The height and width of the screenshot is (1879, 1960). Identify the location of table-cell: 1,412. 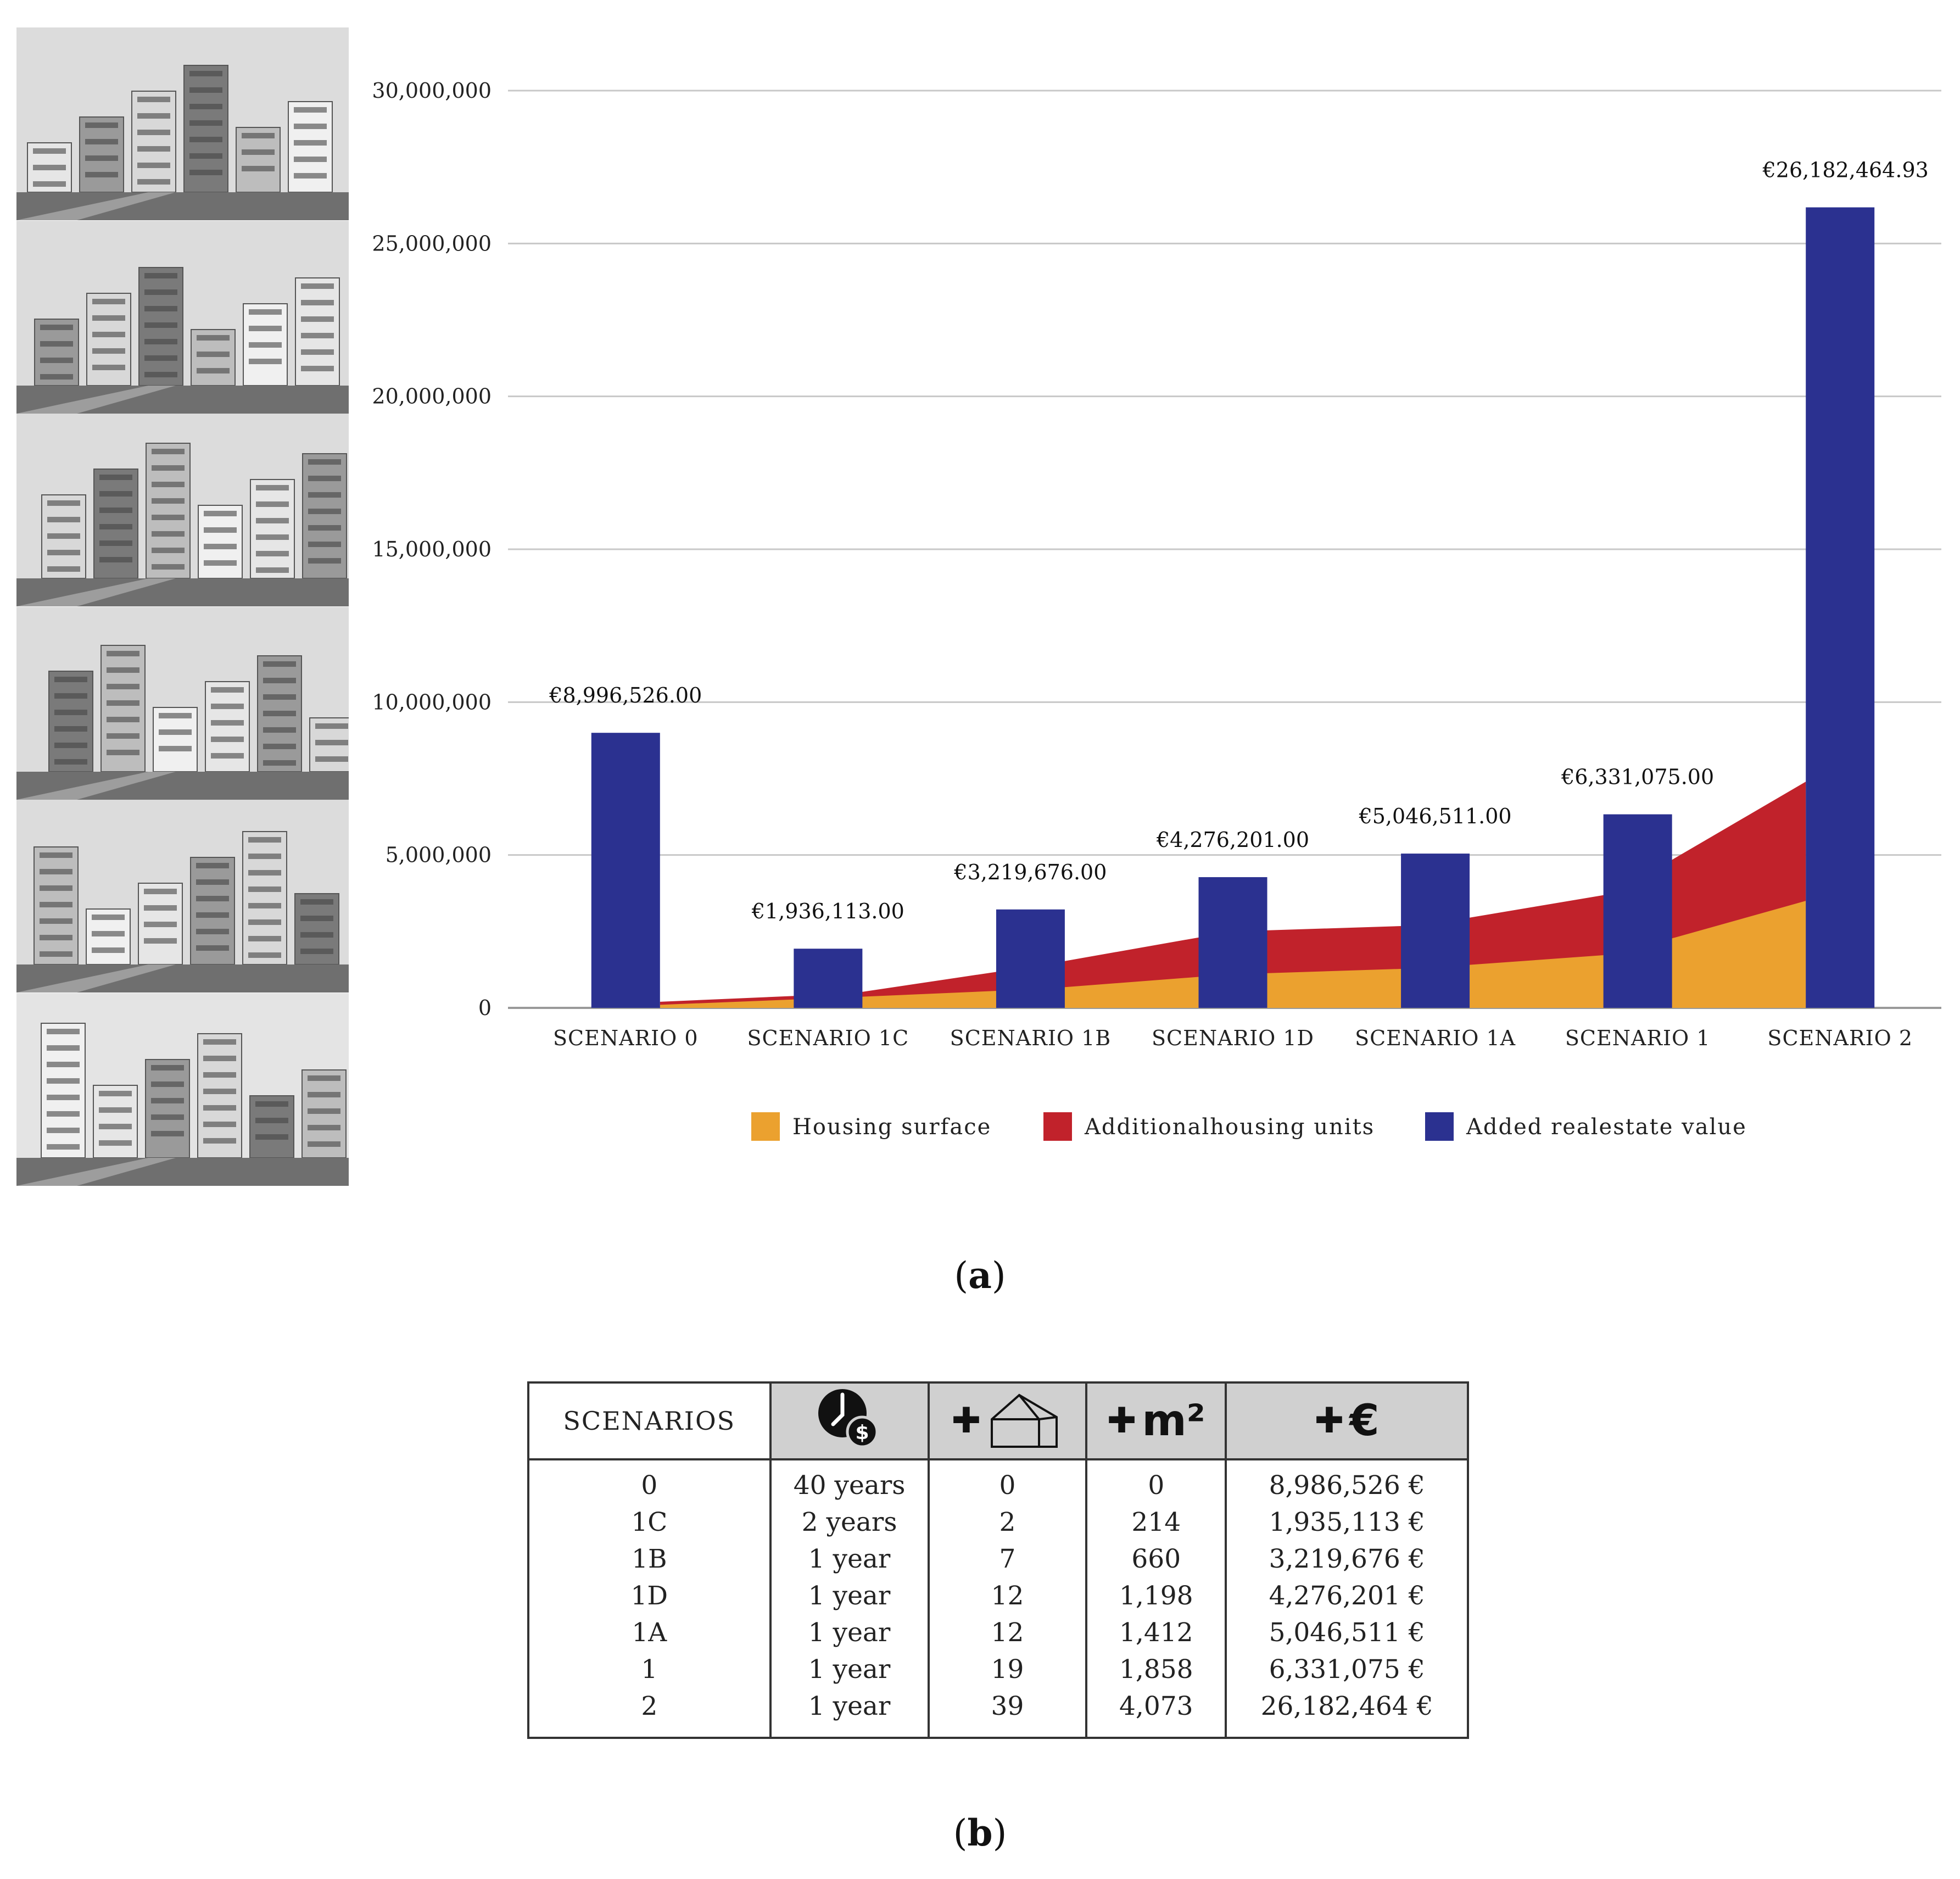
(1156, 1632).